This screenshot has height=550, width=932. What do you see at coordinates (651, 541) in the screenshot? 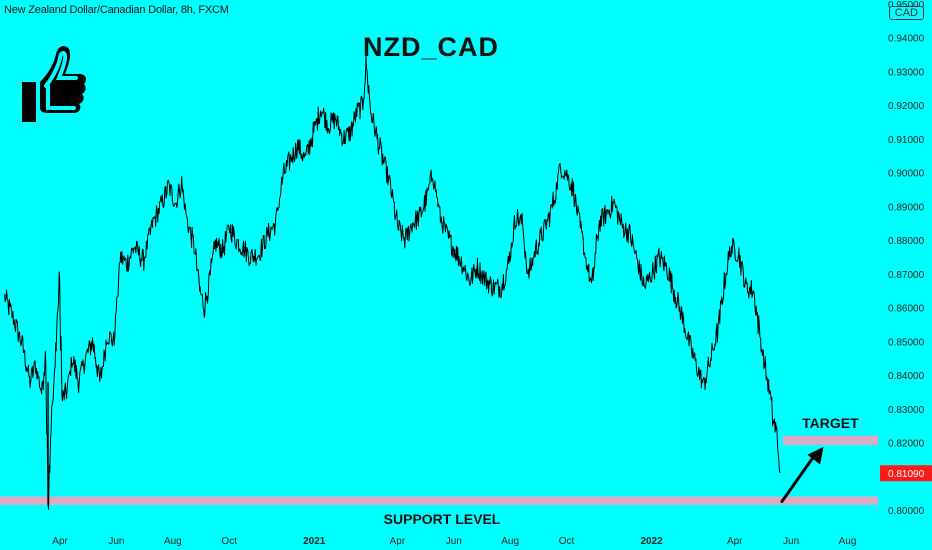
I see `x-tick-label: 2022` at bounding box center [651, 541].